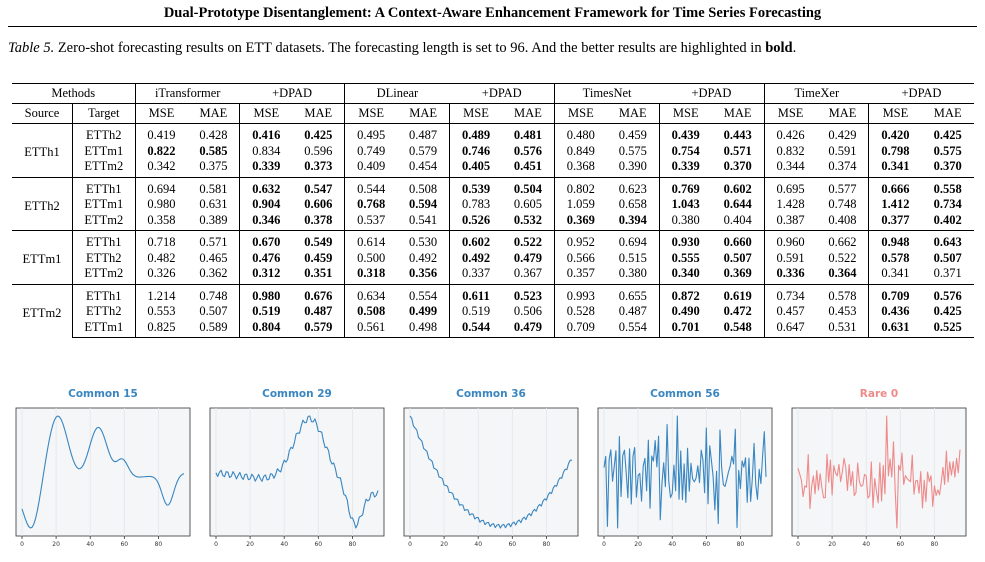 Image resolution: width=985 pixels, height=562 pixels. What do you see at coordinates (895, 221) in the screenshot?
I see `value-cell: 0.377` at bounding box center [895, 221].